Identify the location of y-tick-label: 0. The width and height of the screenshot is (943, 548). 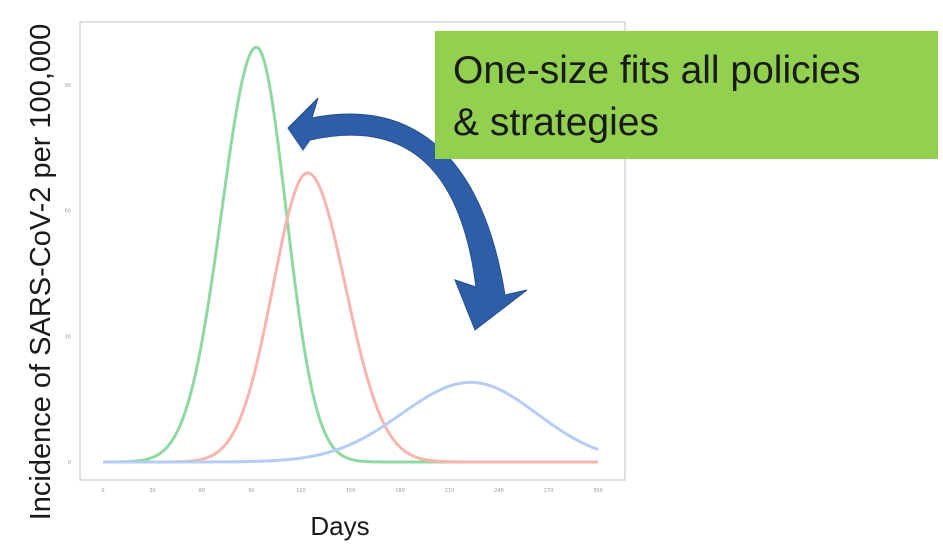
(69, 463).